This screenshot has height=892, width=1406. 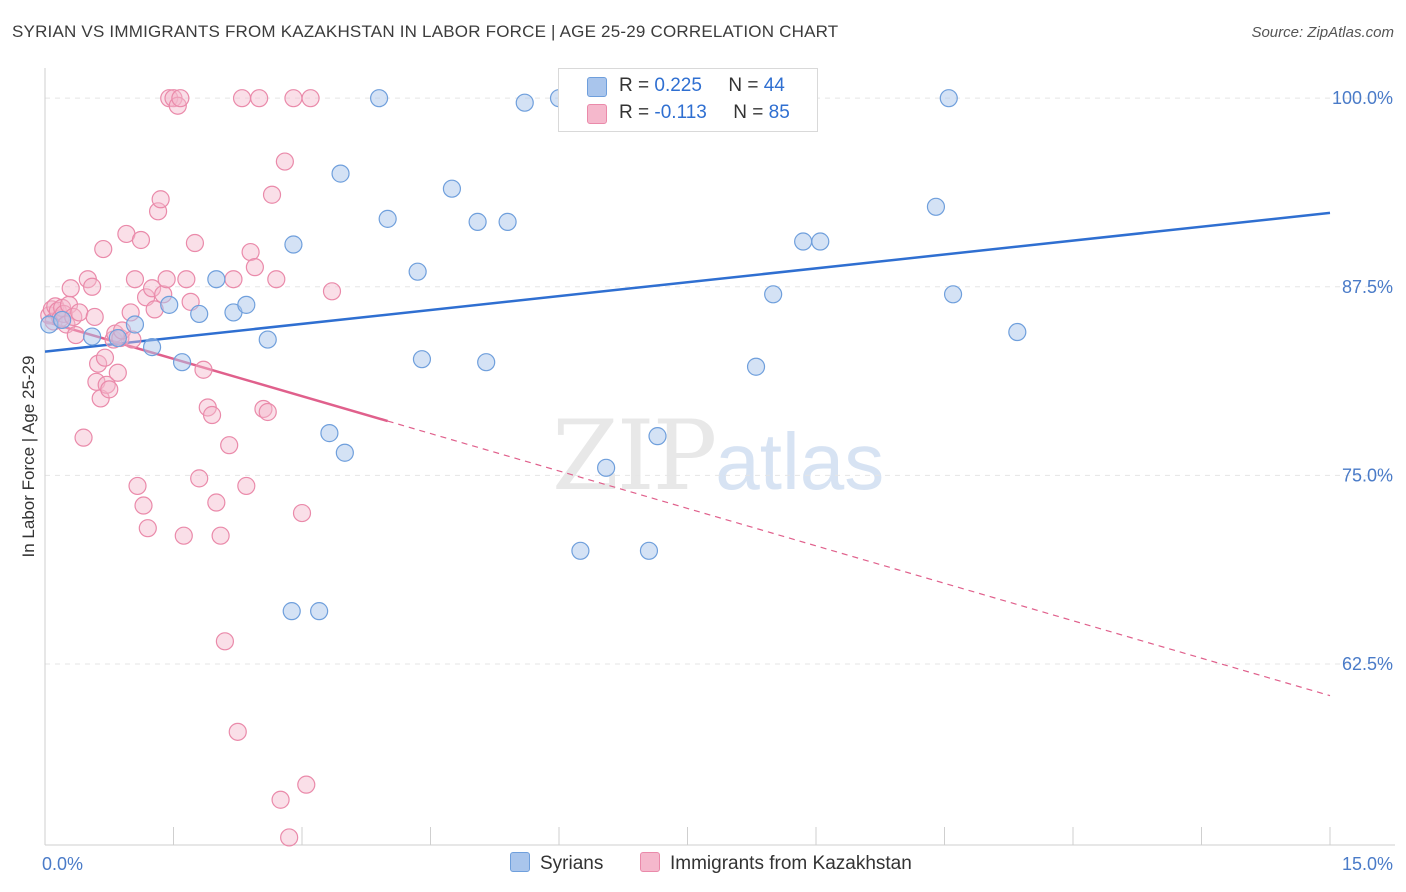 I want to click on legend-text-kazakhstan: R = -0.113 N = 85, so click(x=704, y=113).